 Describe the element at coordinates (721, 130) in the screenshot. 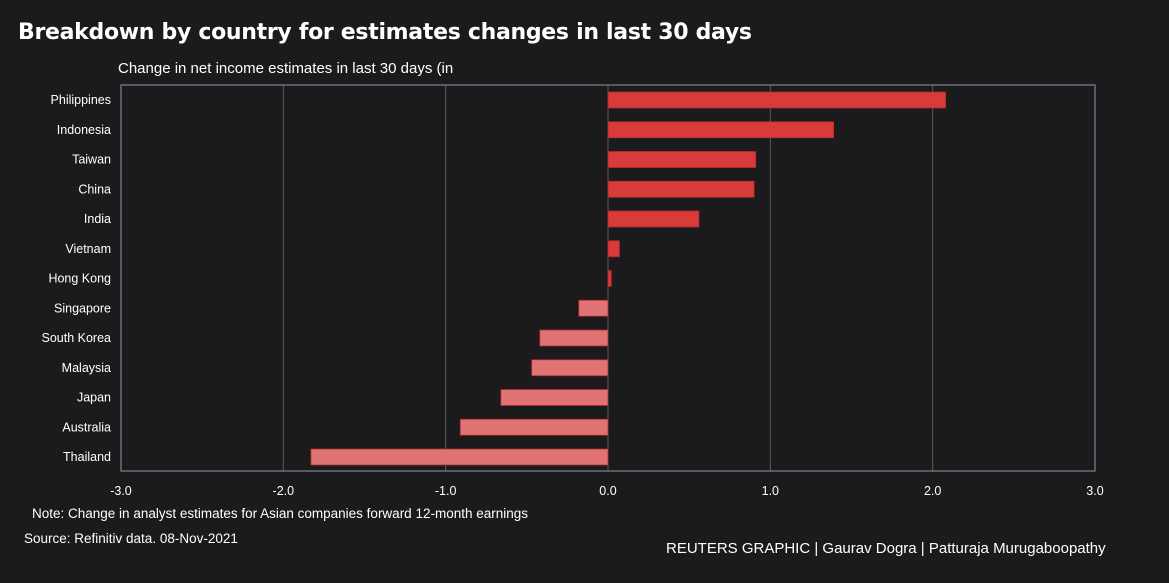

I see `bar-indonesia` at that location.